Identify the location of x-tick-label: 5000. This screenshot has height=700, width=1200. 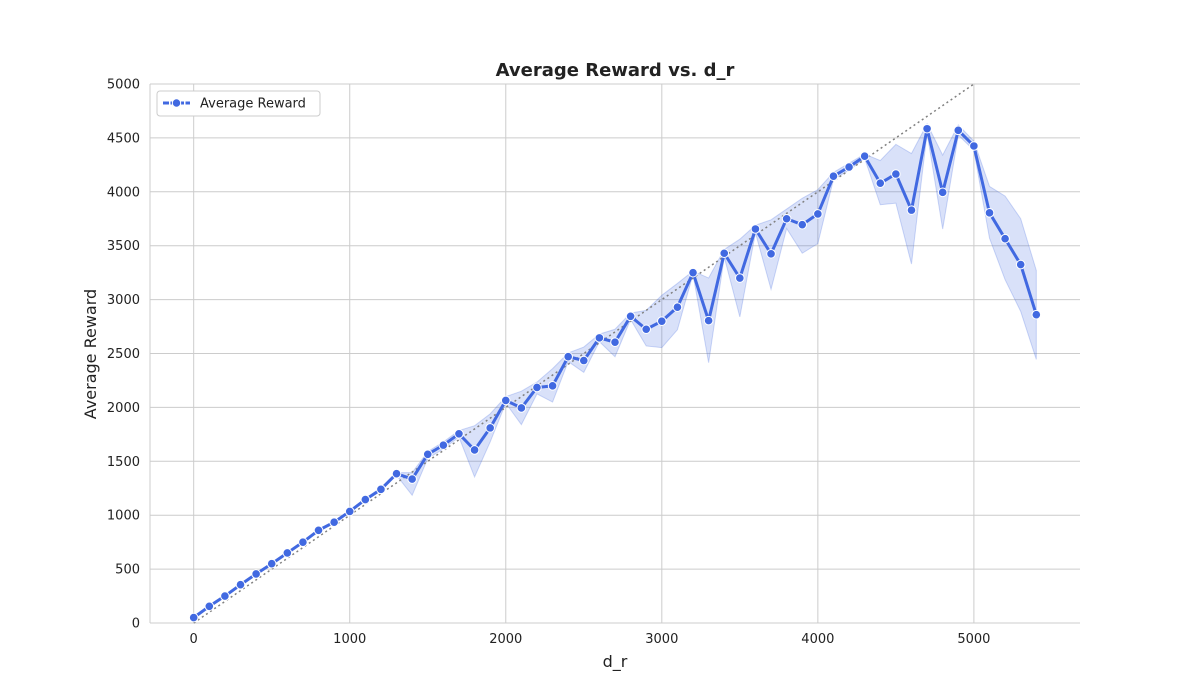
(973, 639).